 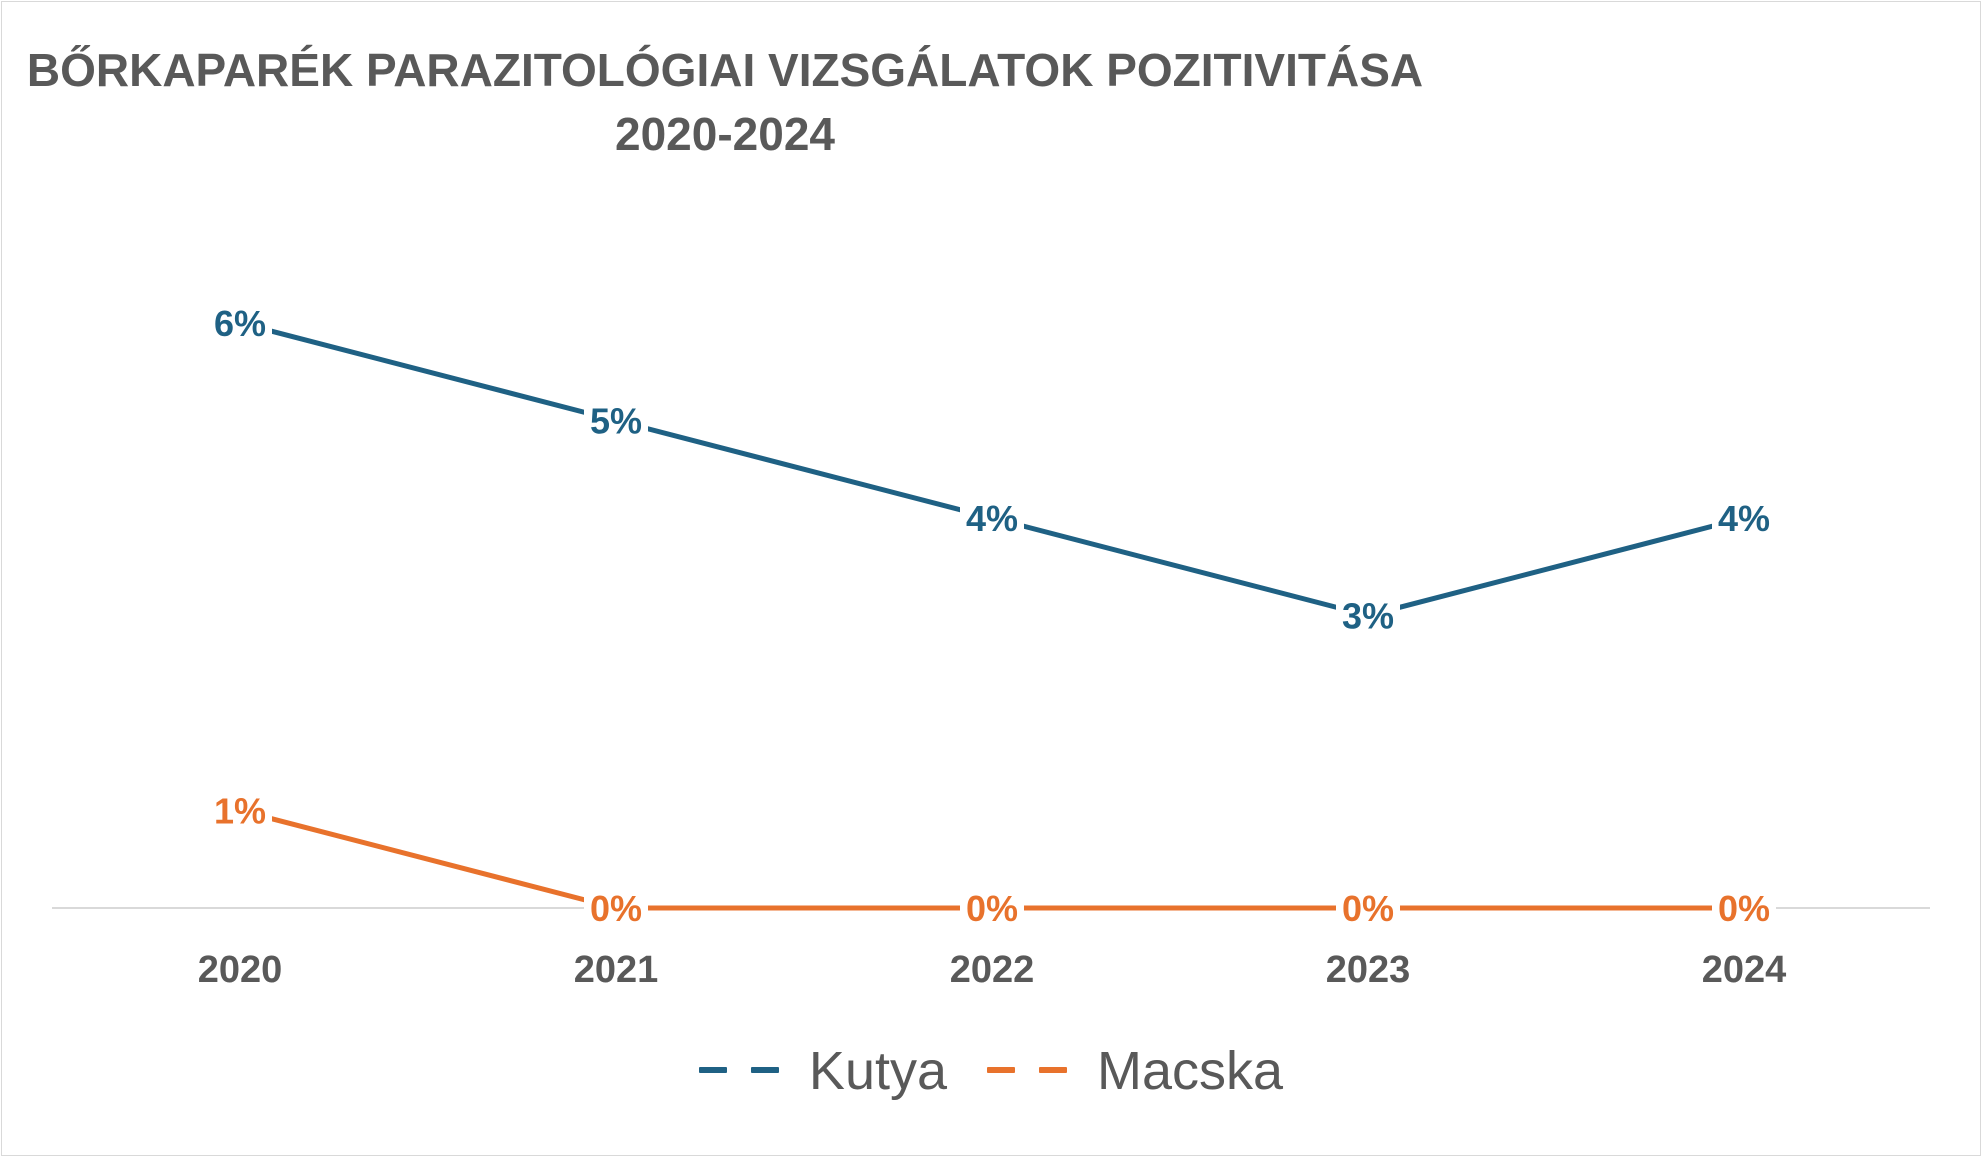 I want to click on legend-swatch-macska, so click(x=1040, y=1071).